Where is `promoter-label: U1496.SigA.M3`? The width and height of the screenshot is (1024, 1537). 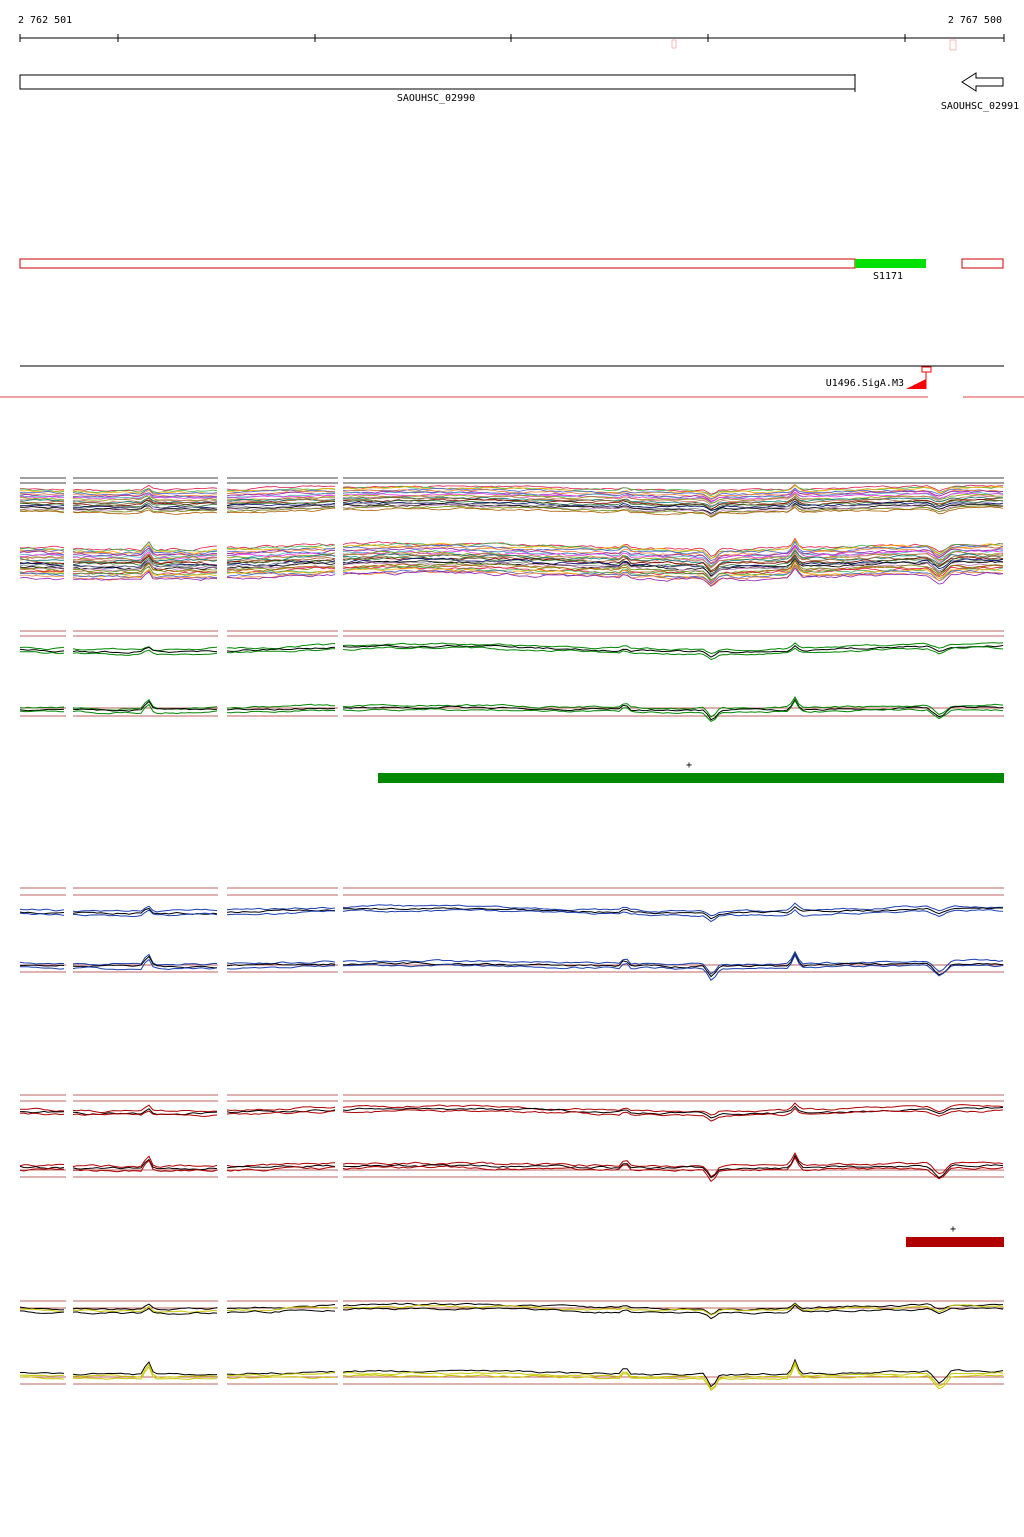 promoter-label: U1496.SigA.M3 is located at coordinates (865, 383).